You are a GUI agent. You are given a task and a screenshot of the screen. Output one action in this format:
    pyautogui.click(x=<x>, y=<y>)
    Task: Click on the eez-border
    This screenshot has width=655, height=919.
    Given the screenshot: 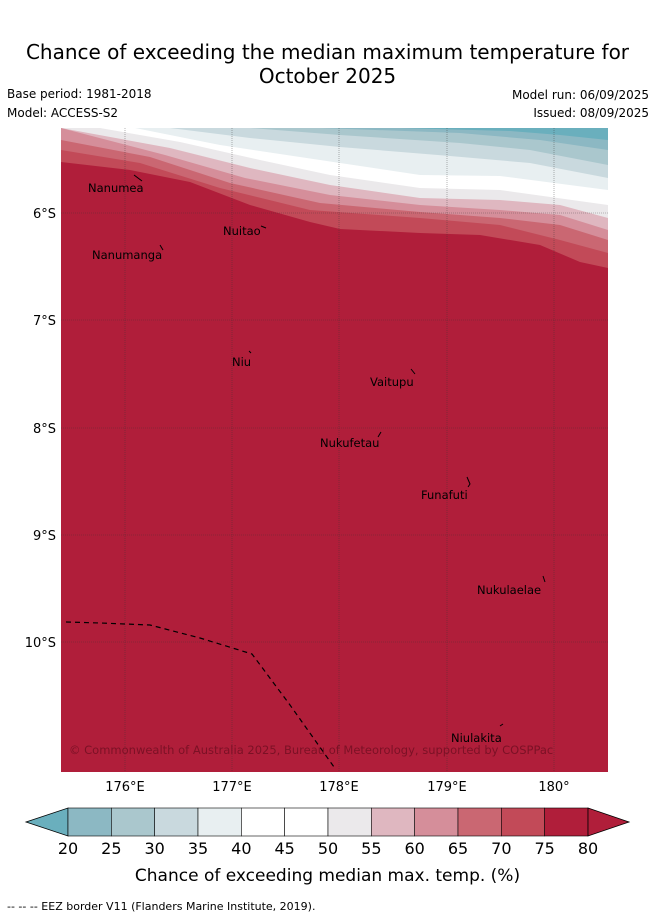 What is the action you would take?
    pyautogui.click(x=200, y=694)
    